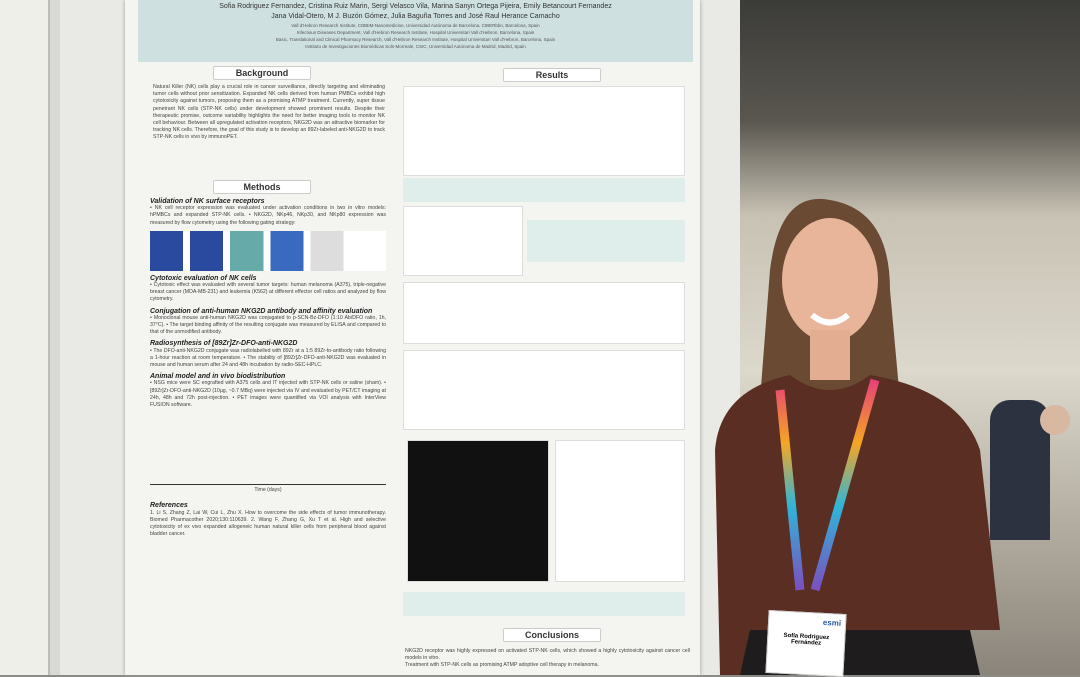 Image resolution: width=1080 pixels, height=677 pixels. I want to click on timeline-figure, so click(268, 450).